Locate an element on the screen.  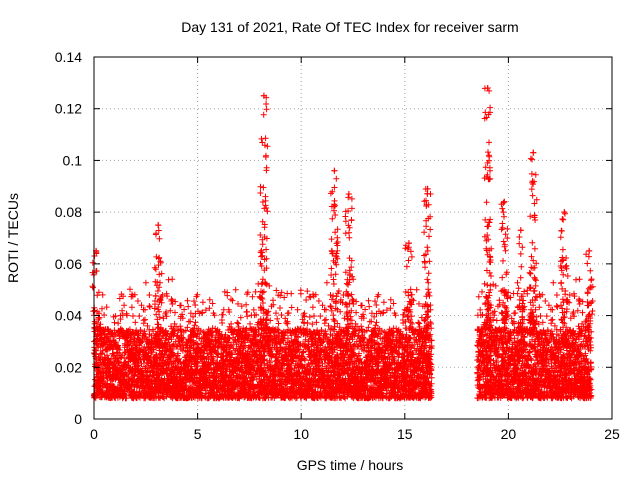
y-tick-label: 0.08 is located at coordinates (68, 212).